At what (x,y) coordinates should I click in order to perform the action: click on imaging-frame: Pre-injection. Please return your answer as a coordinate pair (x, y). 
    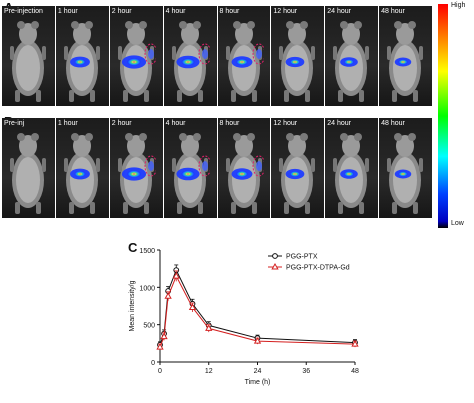
    Looking at the image, I should click on (28, 56).